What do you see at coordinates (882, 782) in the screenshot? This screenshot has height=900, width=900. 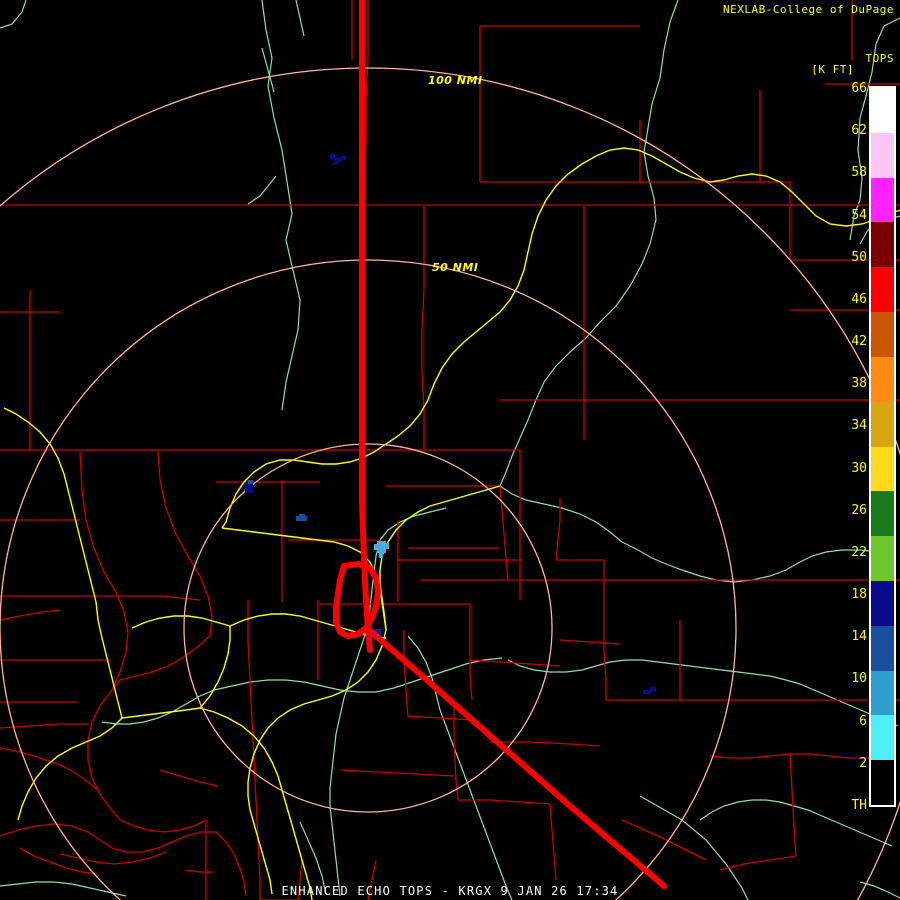 I see `colorbar-segment-th` at bounding box center [882, 782].